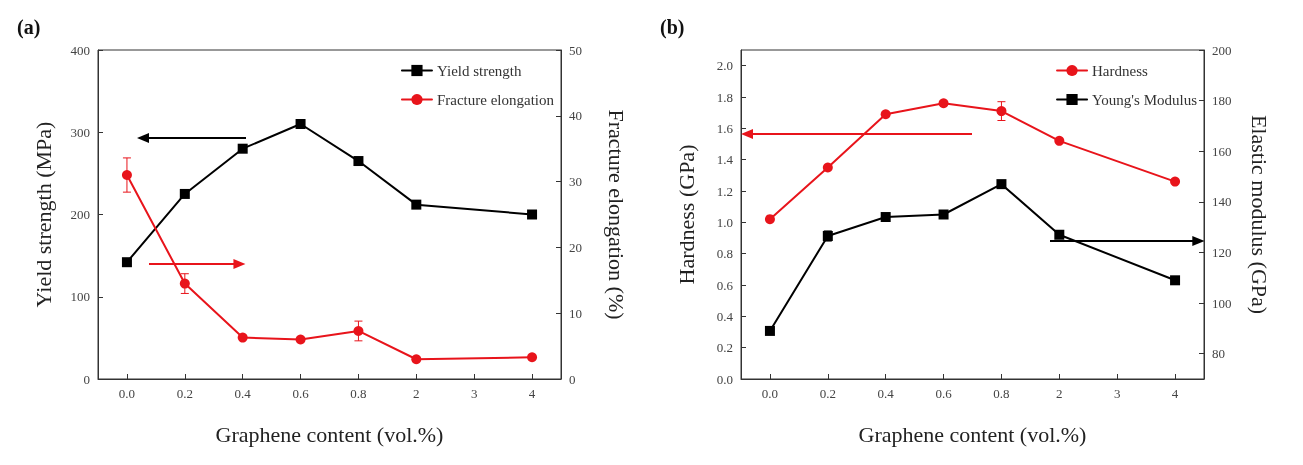 The height and width of the screenshot is (465, 1303). I want to click on y2-tick-label: 50, so click(575, 50).